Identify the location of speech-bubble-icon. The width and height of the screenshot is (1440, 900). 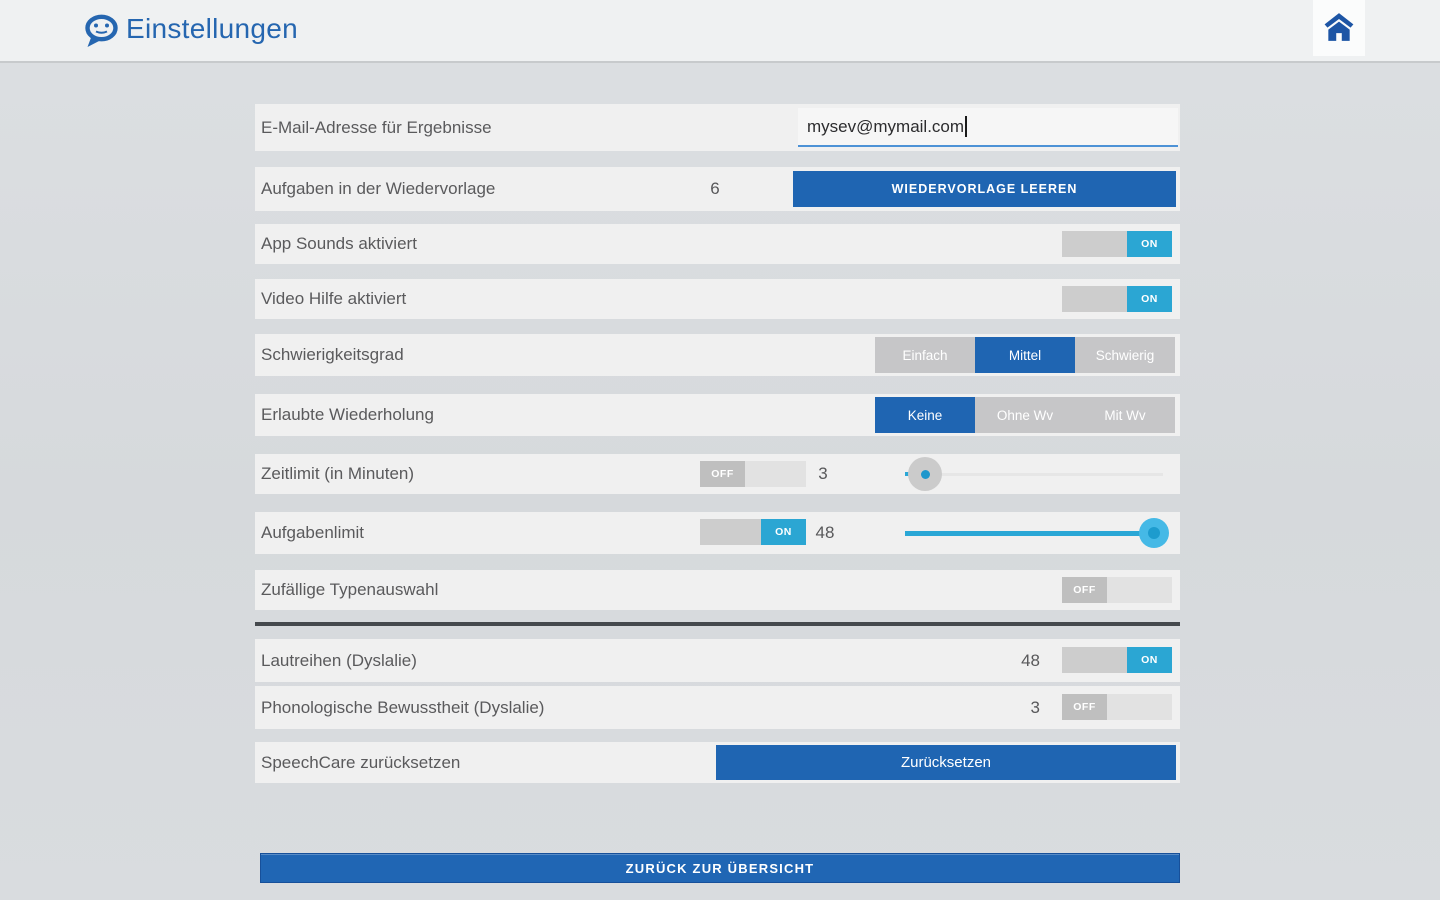
(102, 32).